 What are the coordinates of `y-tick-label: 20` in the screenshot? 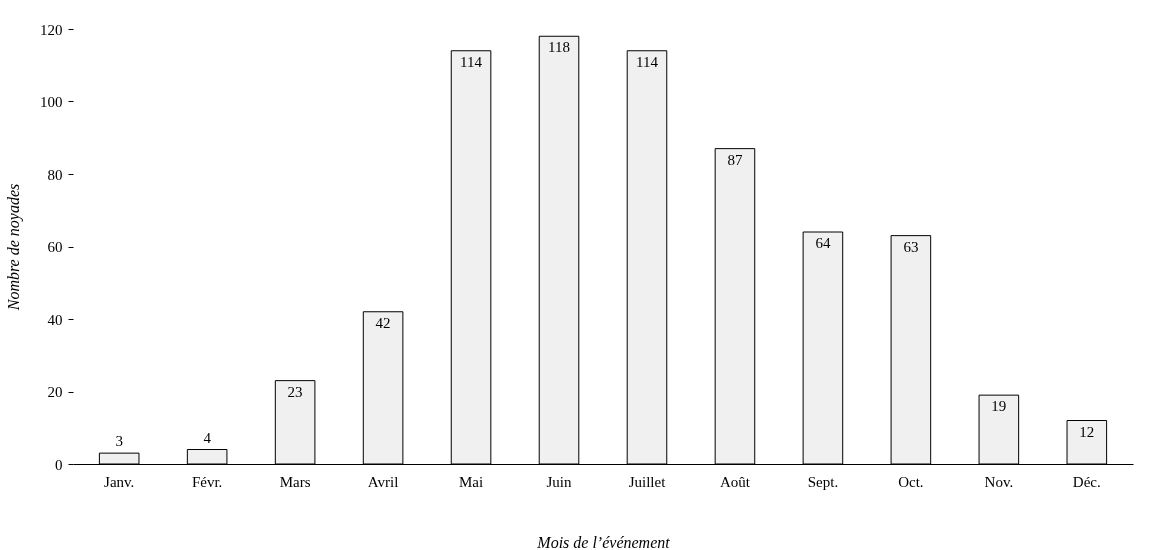 It's located at (55, 392).